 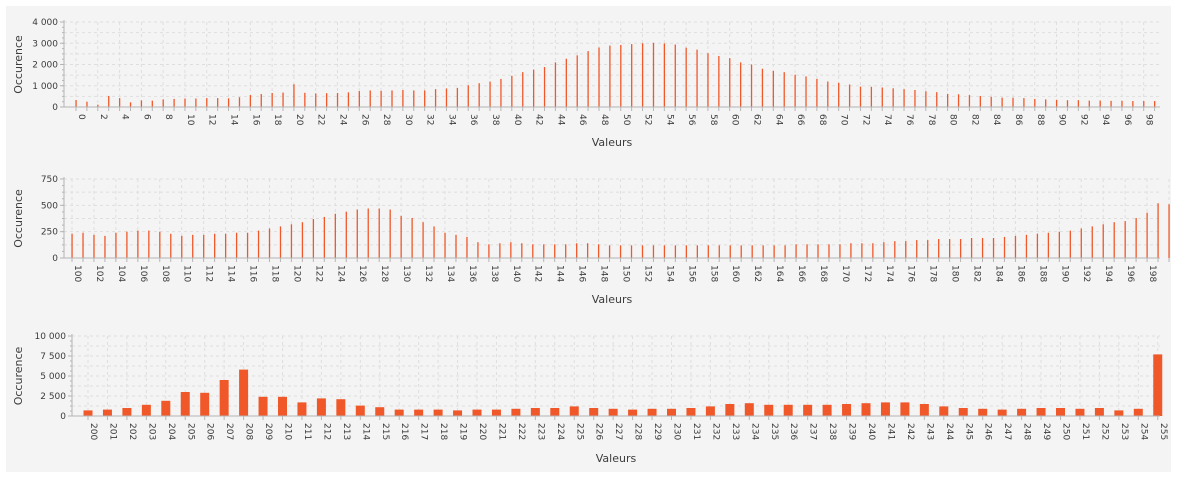 I want to click on x-axis-title: Valeurs, so click(x=612, y=142).